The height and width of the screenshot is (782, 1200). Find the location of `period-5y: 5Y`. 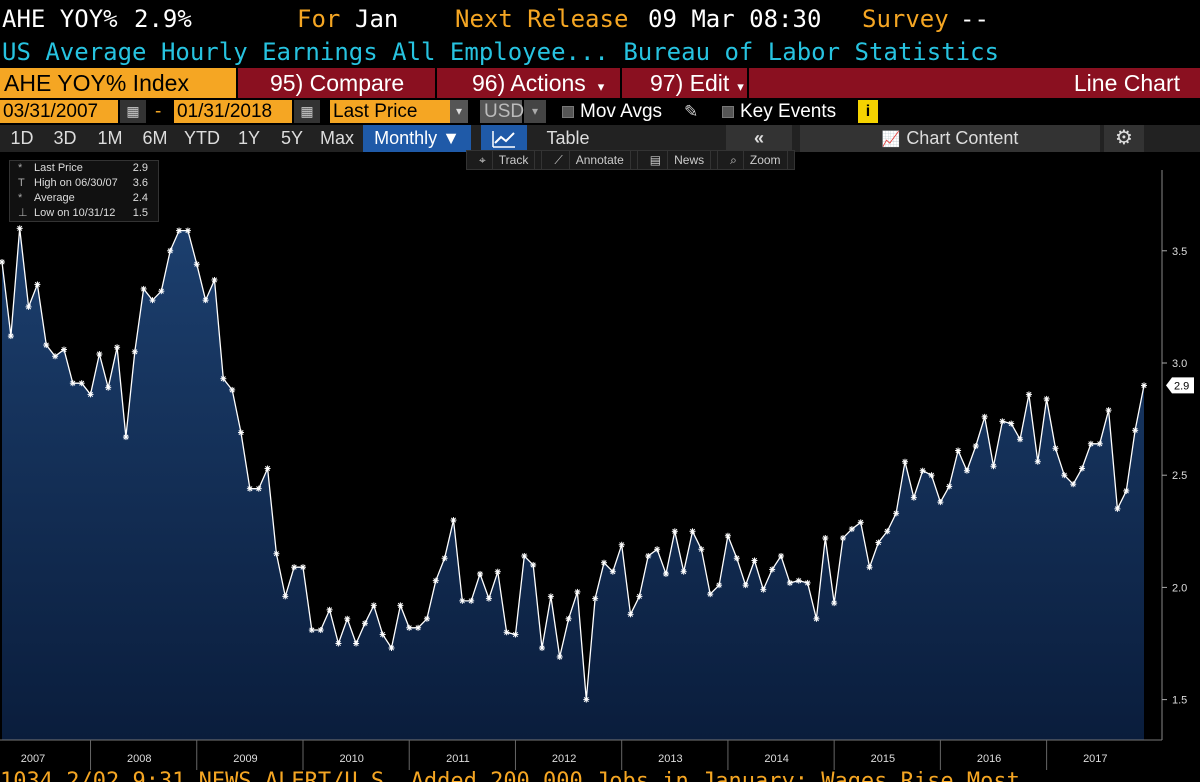

period-5y: 5Y is located at coordinates (292, 138).